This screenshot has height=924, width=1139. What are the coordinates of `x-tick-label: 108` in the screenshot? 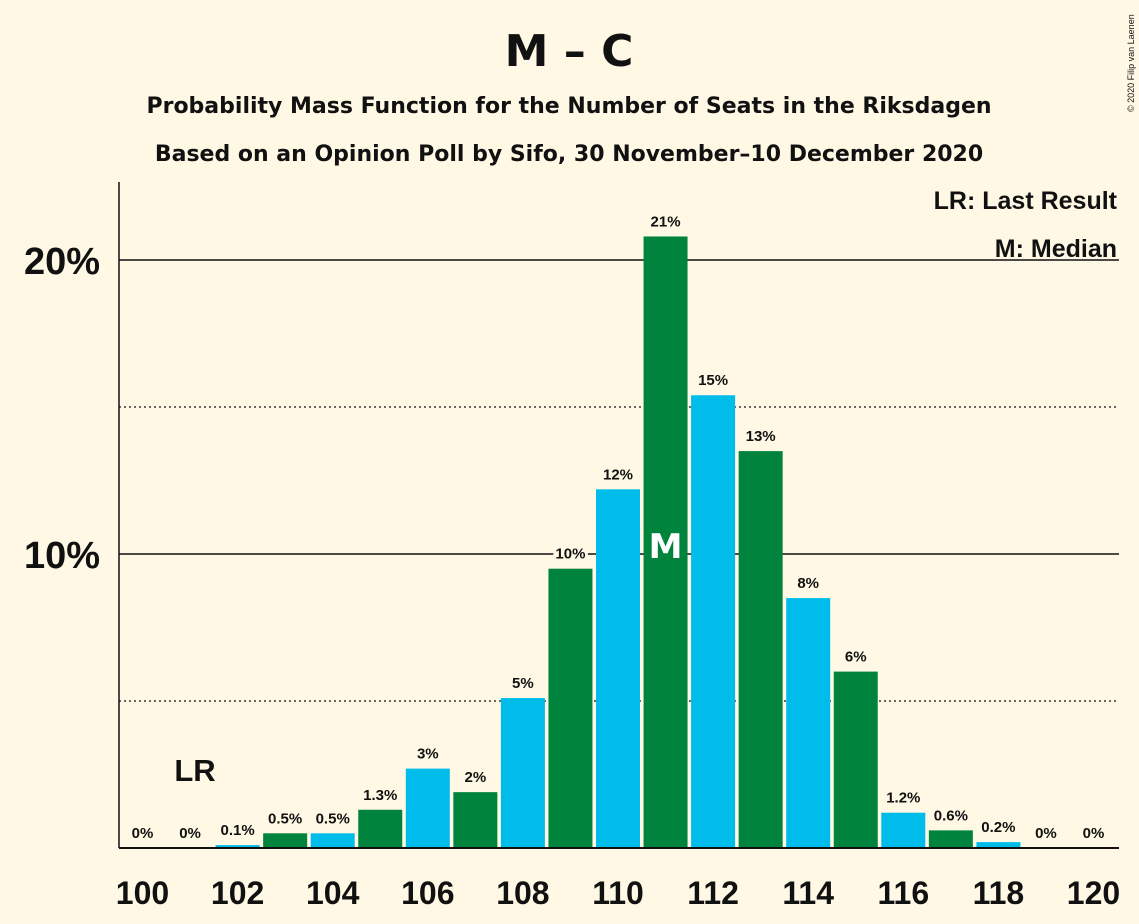 It's located at (522, 893).